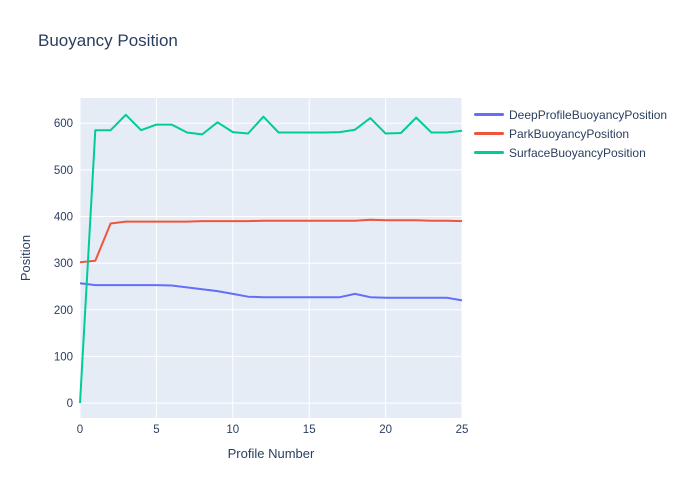 The width and height of the screenshot is (700, 500). I want to click on y-tick-label: 400, so click(63, 217).